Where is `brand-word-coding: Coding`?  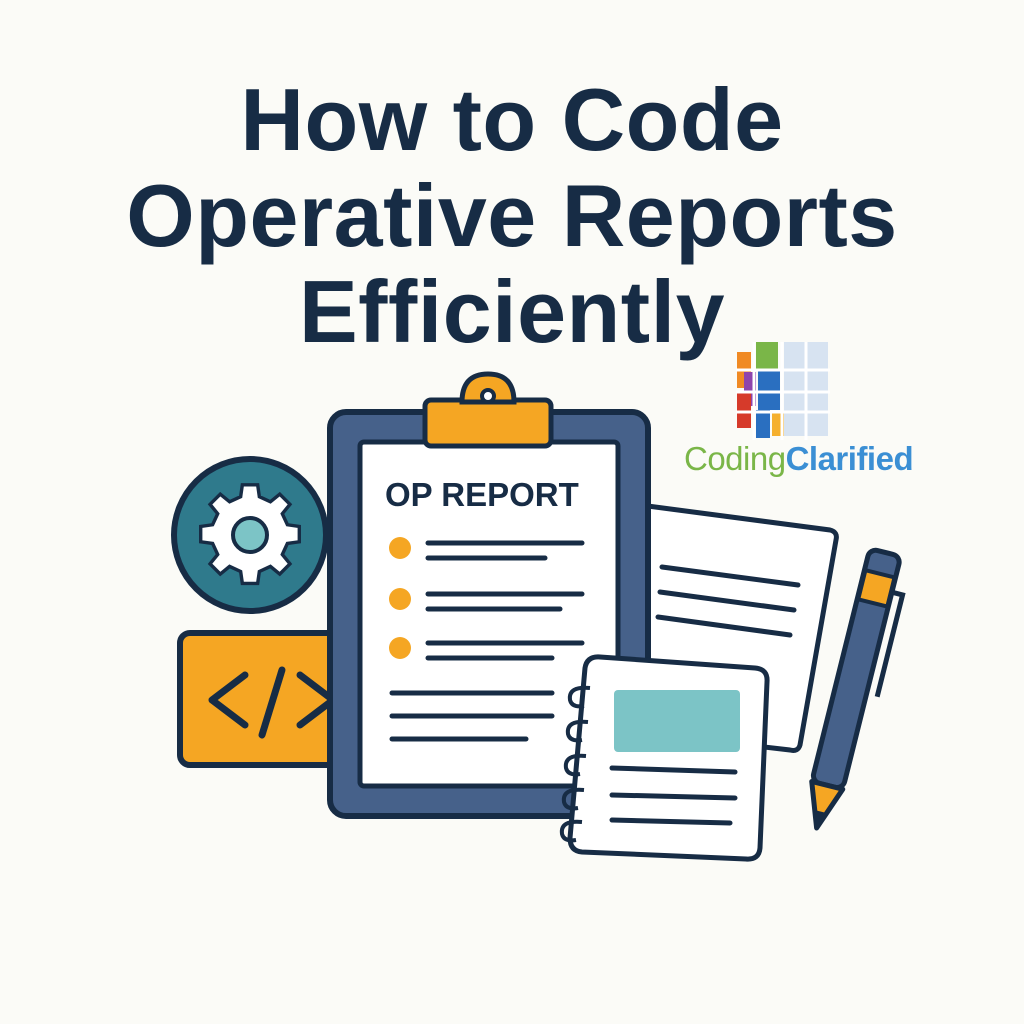
brand-word-coding: Coding is located at coordinates (735, 458).